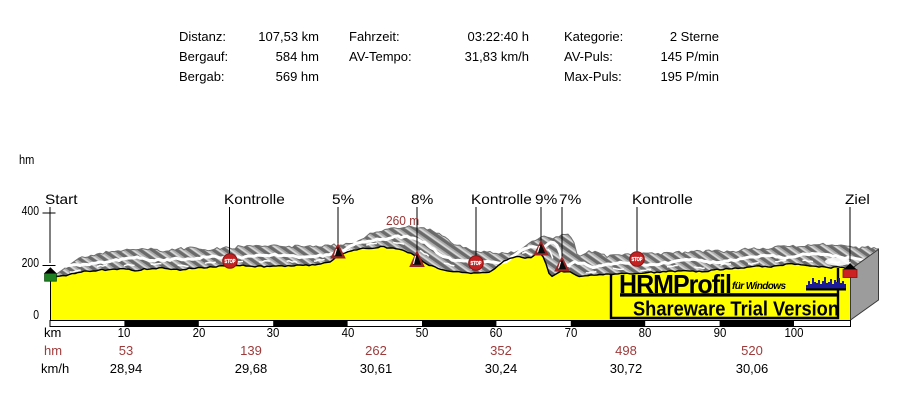 This screenshot has width=900, height=400. I want to click on svg-text: für Windows, so click(759, 286).